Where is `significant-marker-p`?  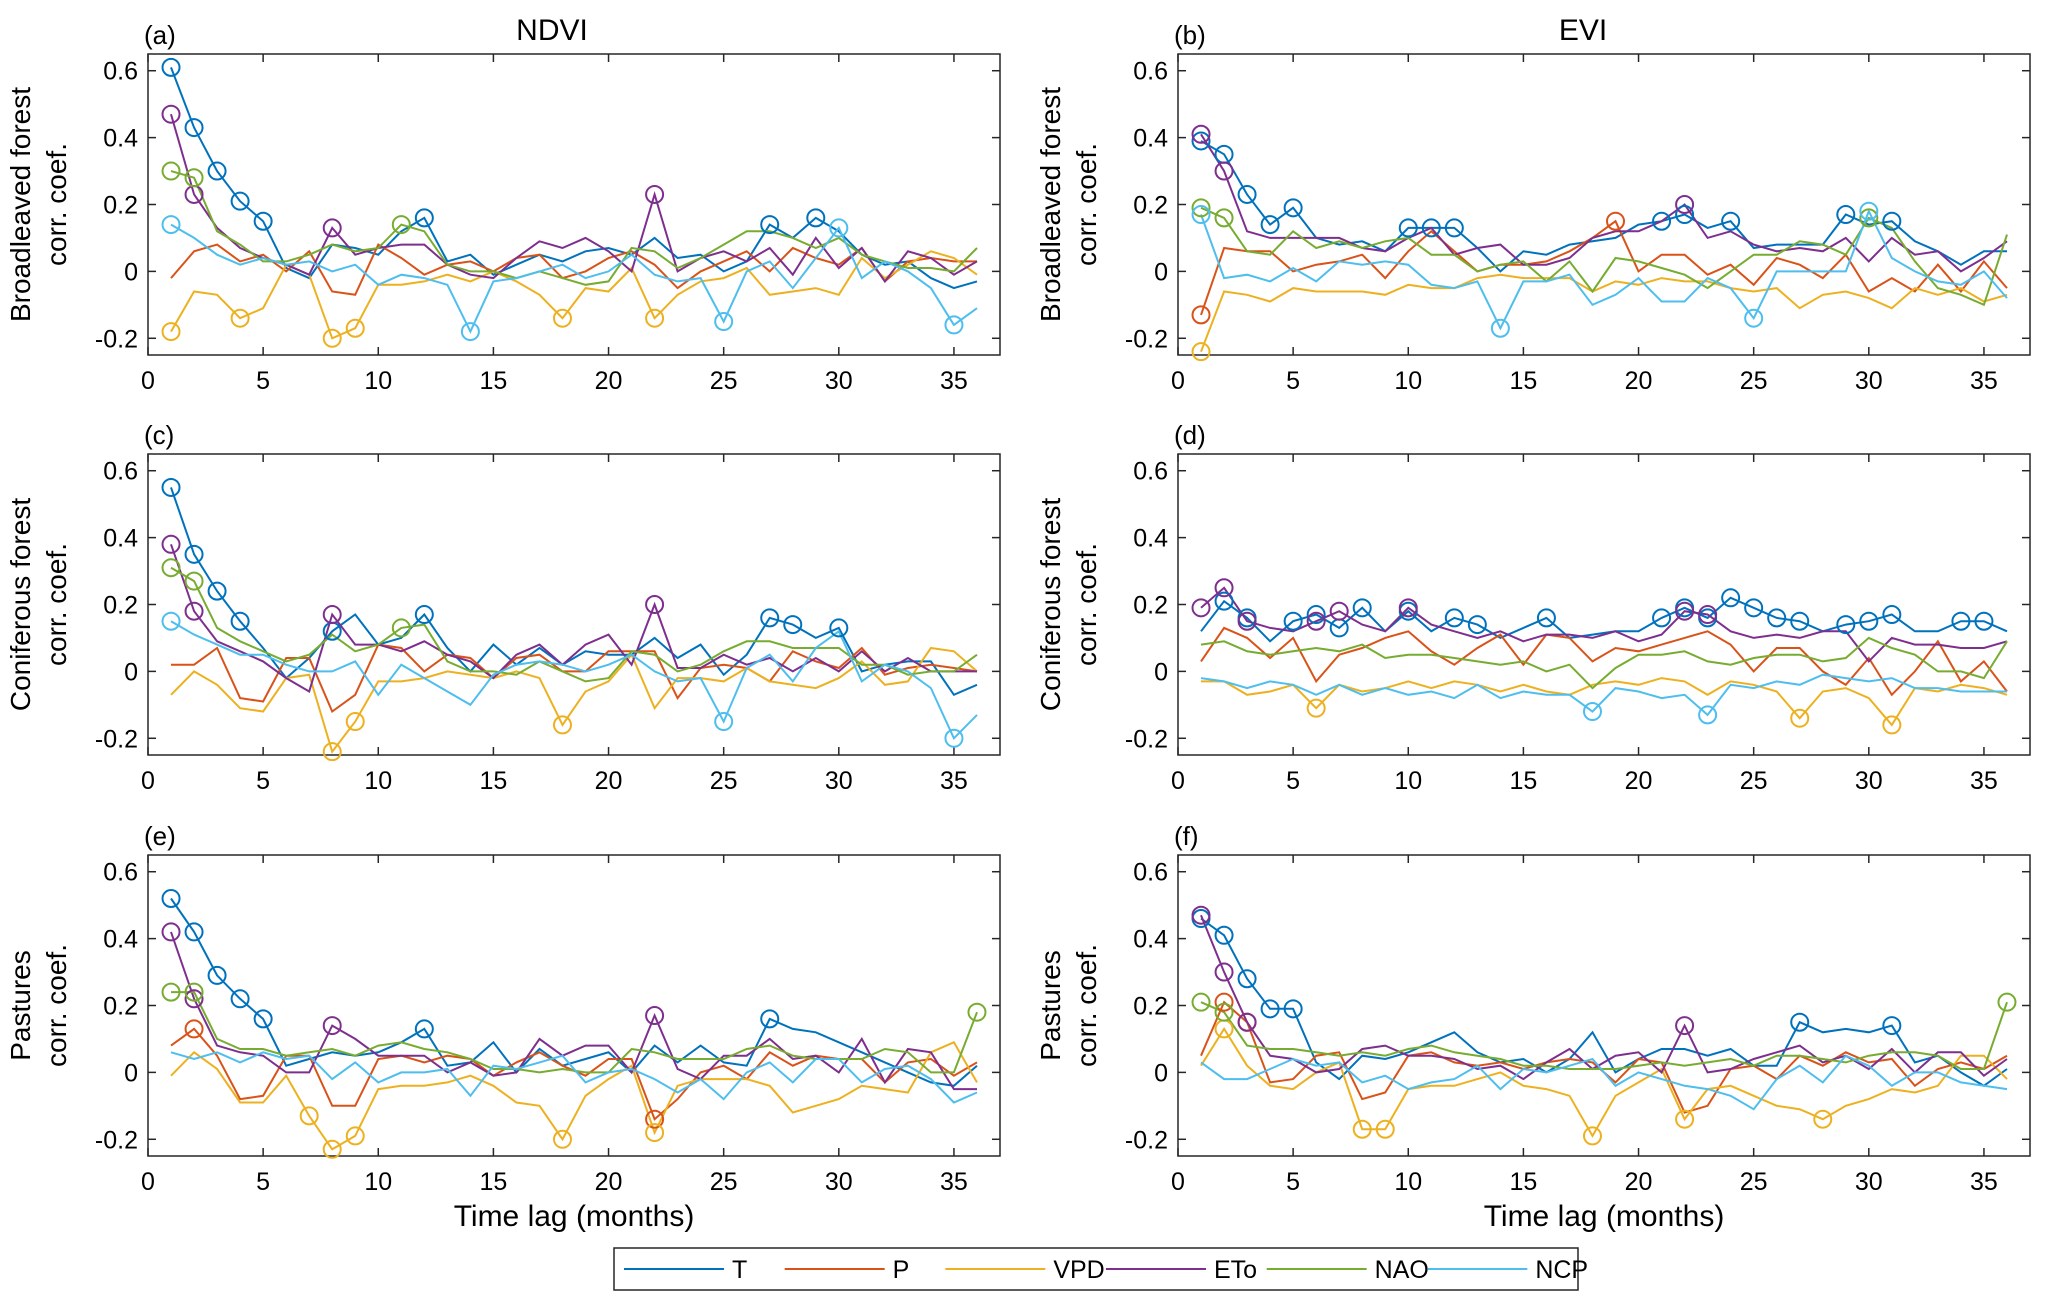 significant-marker-p is located at coordinates (655, 1119).